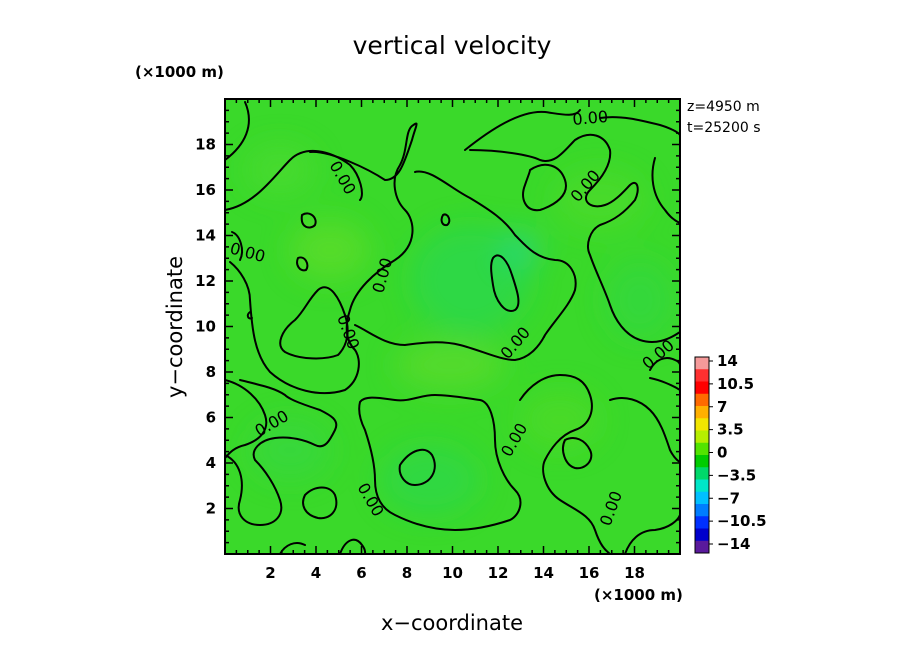  What do you see at coordinates (736, 475) in the screenshot?
I see `colorbar-label: −3.5` at bounding box center [736, 475].